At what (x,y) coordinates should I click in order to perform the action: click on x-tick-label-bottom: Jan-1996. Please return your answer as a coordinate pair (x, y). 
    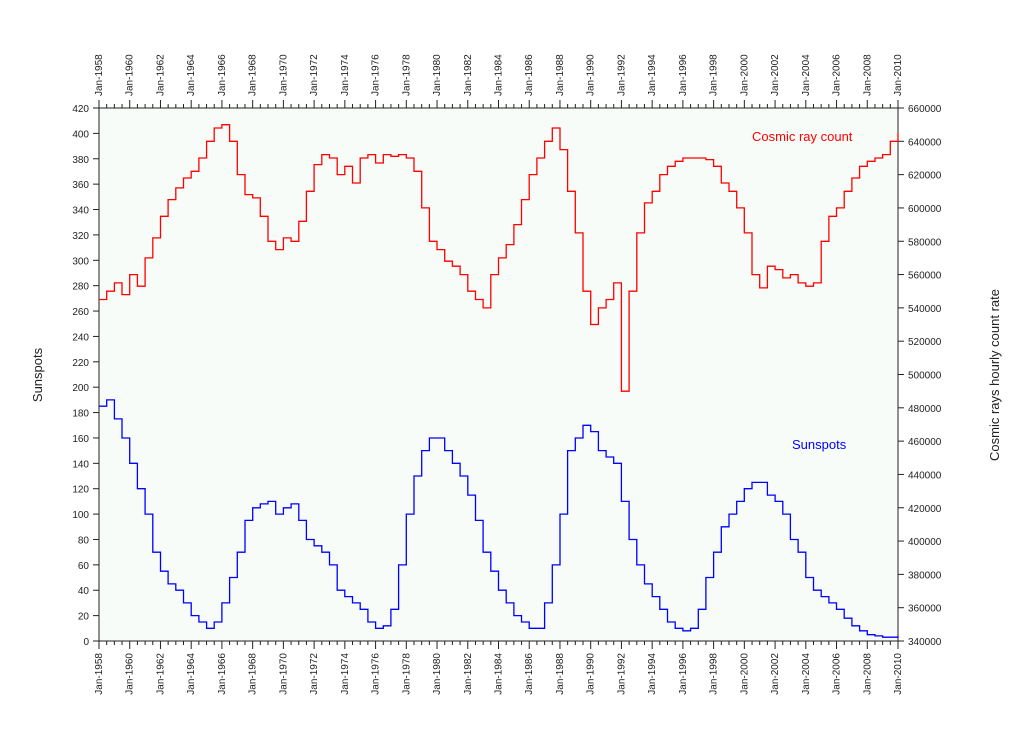
    Looking at the image, I should click on (683, 674).